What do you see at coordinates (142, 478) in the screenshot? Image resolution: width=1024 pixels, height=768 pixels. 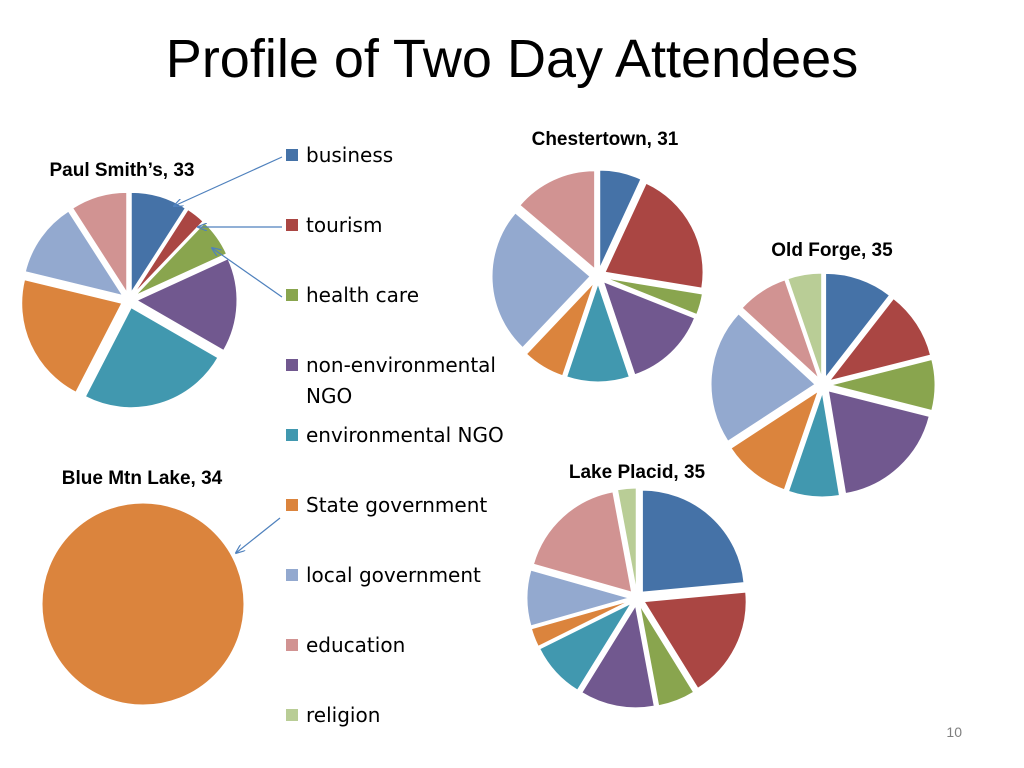 I see `pie-title-blue-mtn-lake: Blue Mtn Lake, 34` at bounding box center [142, 478].